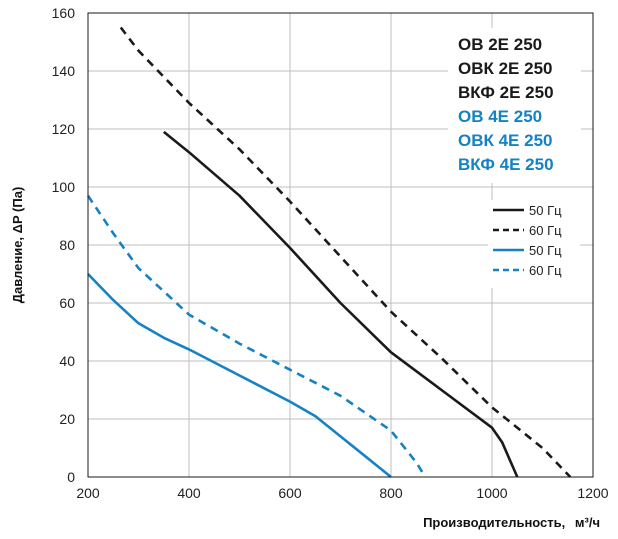 The height and width of the screenshot is (539, 618). I want to click on legend-label-blue-dashed: 60 Гц, so click(545, 270).